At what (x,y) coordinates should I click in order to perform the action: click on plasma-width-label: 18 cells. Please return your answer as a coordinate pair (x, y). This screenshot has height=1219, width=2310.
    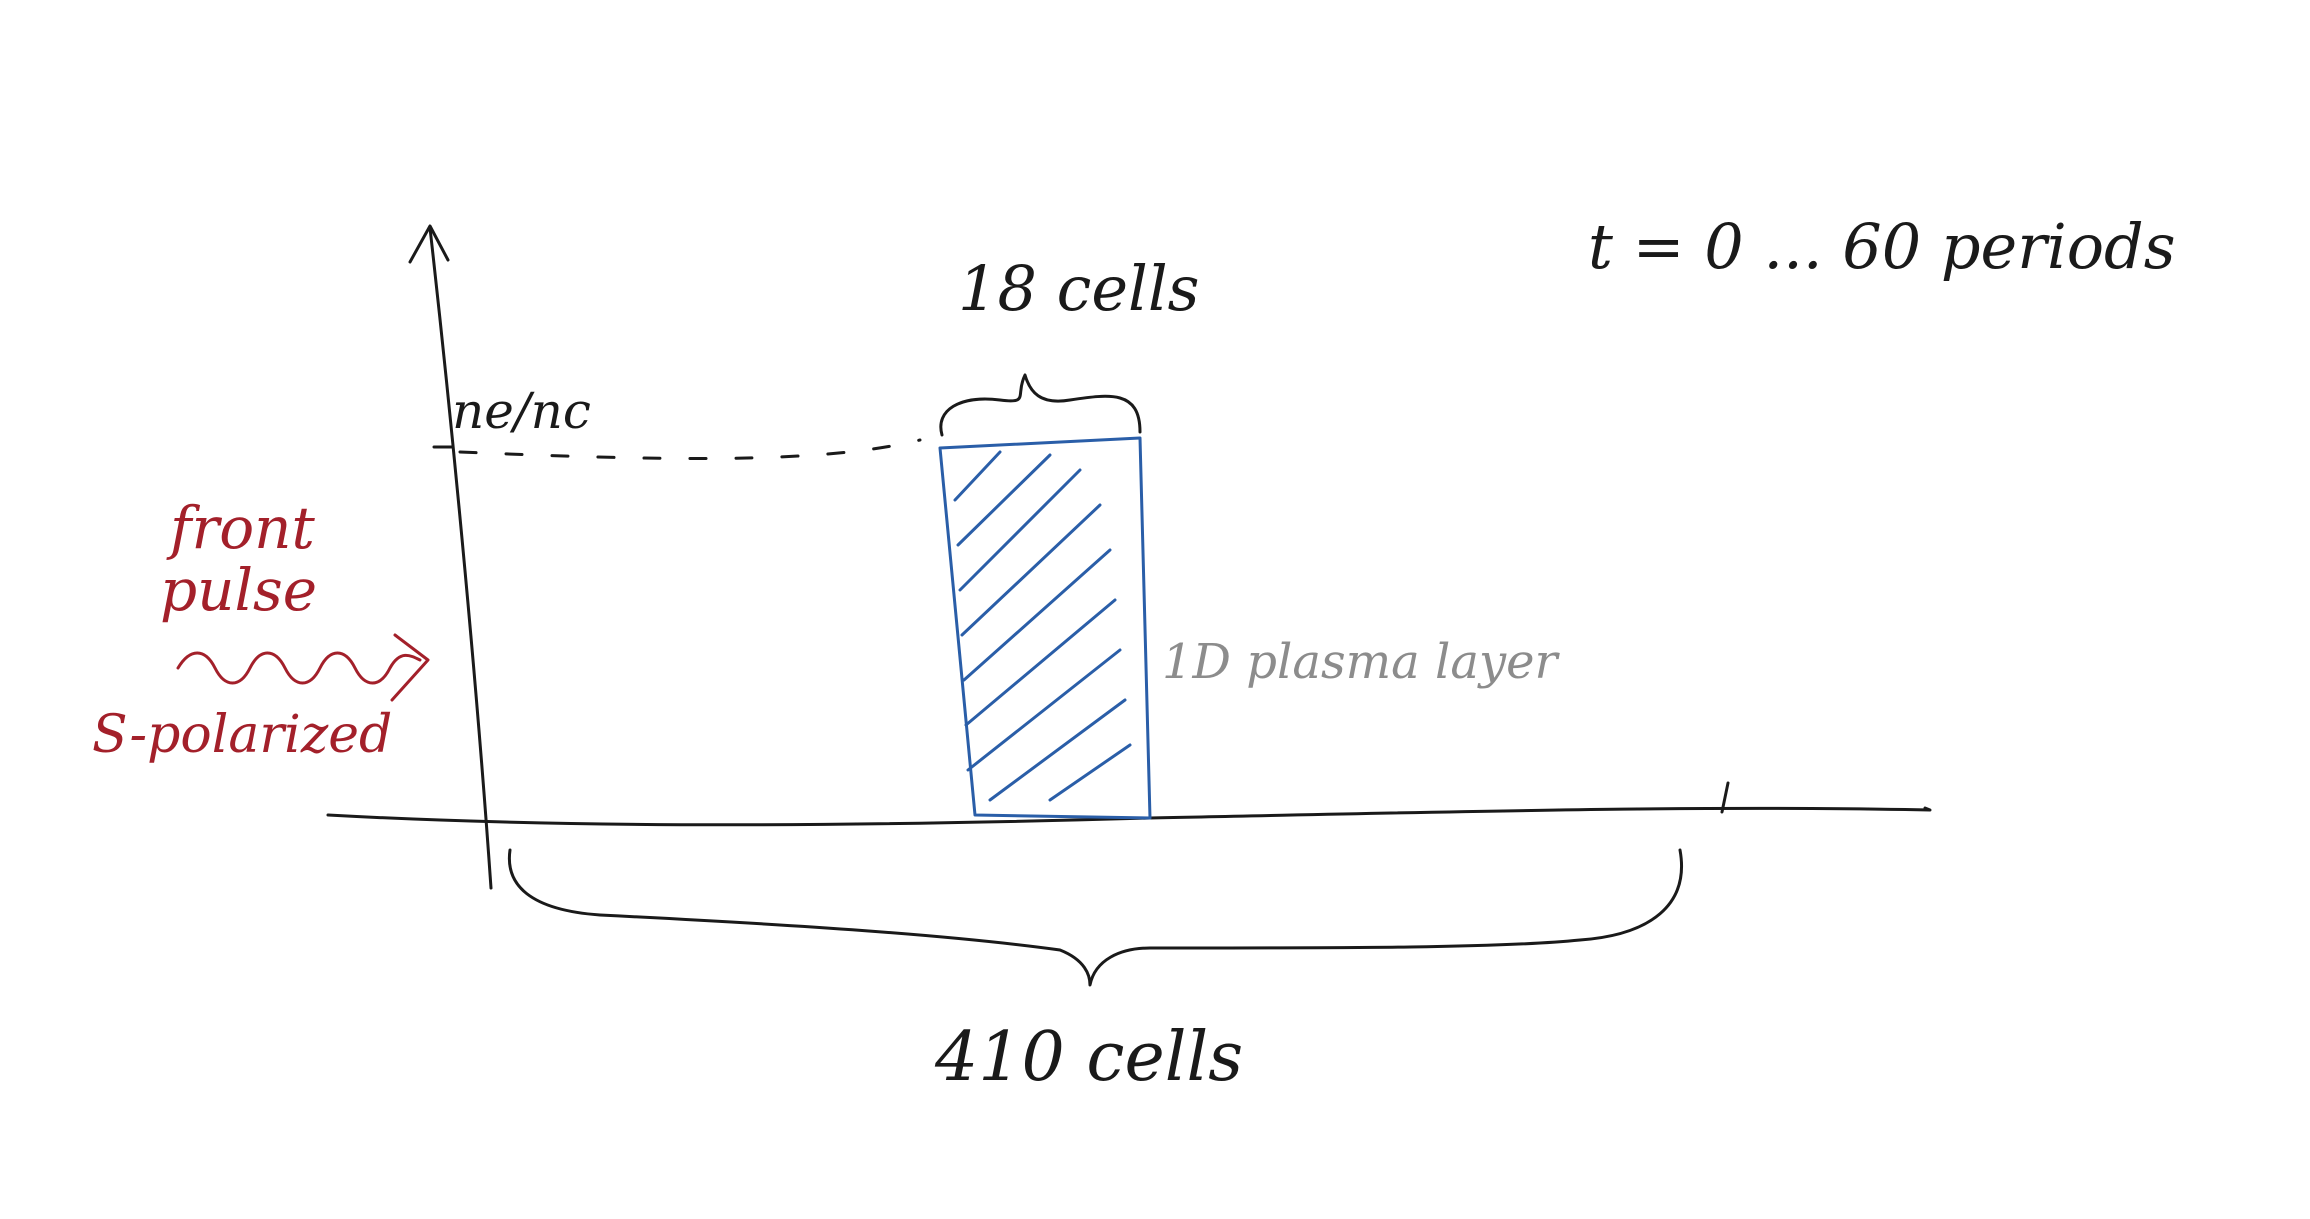
    Looking at the image, I should click on (1079, 288).